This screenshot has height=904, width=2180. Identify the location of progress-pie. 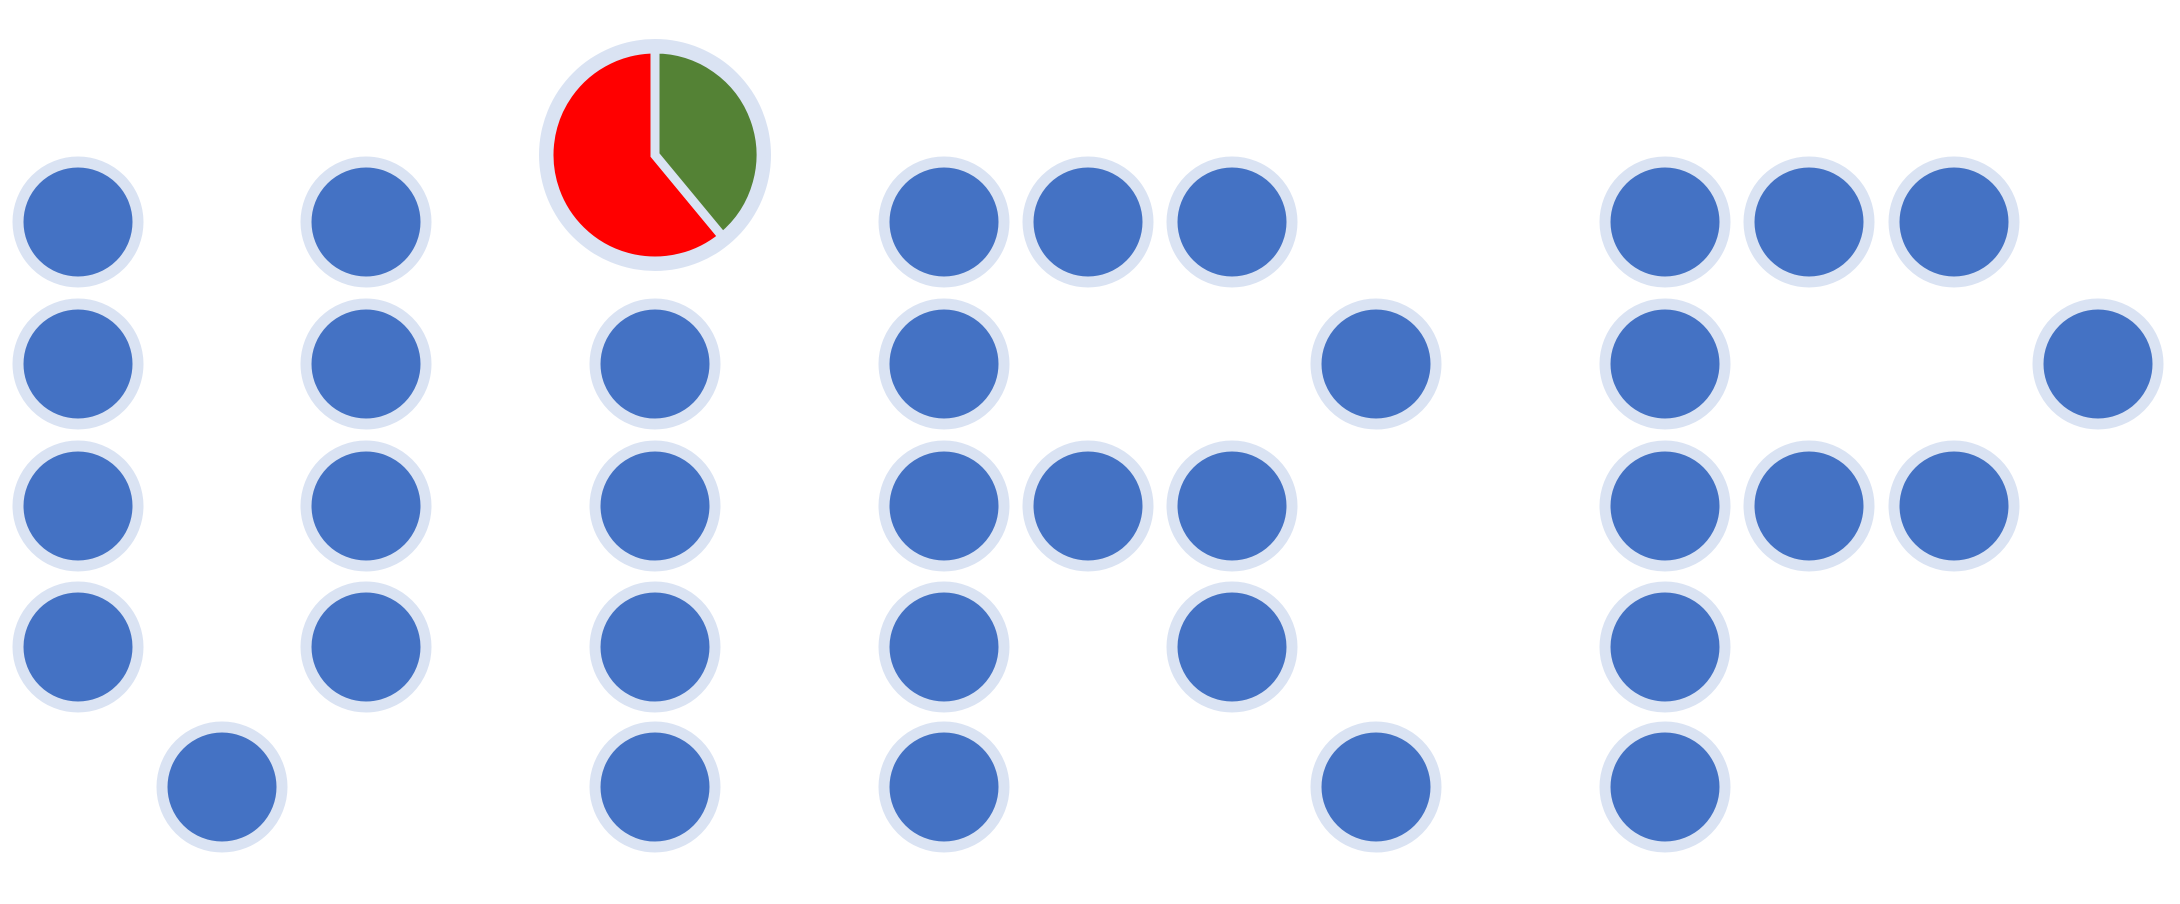
(655, 155).